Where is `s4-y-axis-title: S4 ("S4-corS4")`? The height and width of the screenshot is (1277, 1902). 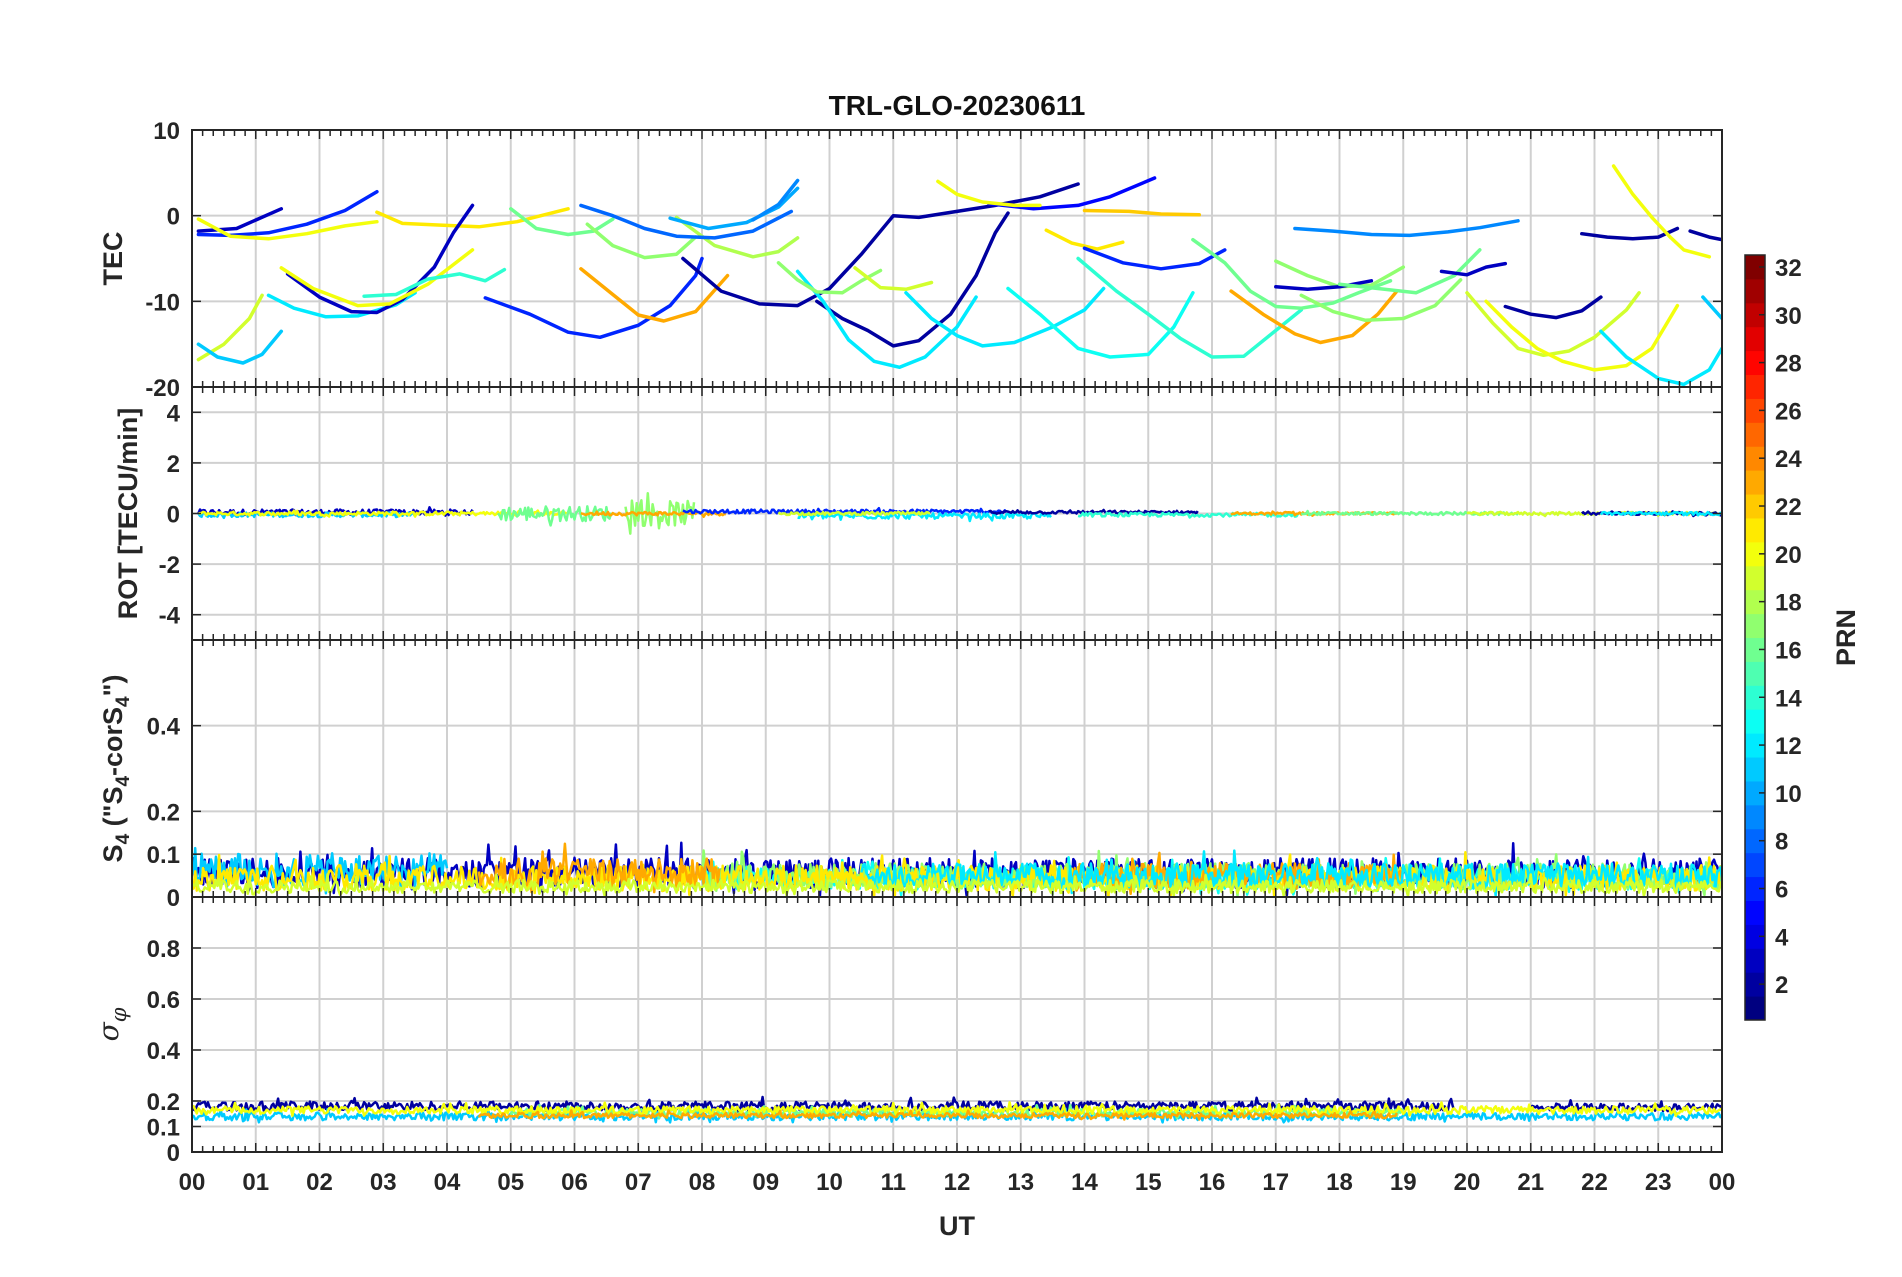 s4-y-axis-title: S4 ("S4-corS4") is located at coordinates (116, 769).